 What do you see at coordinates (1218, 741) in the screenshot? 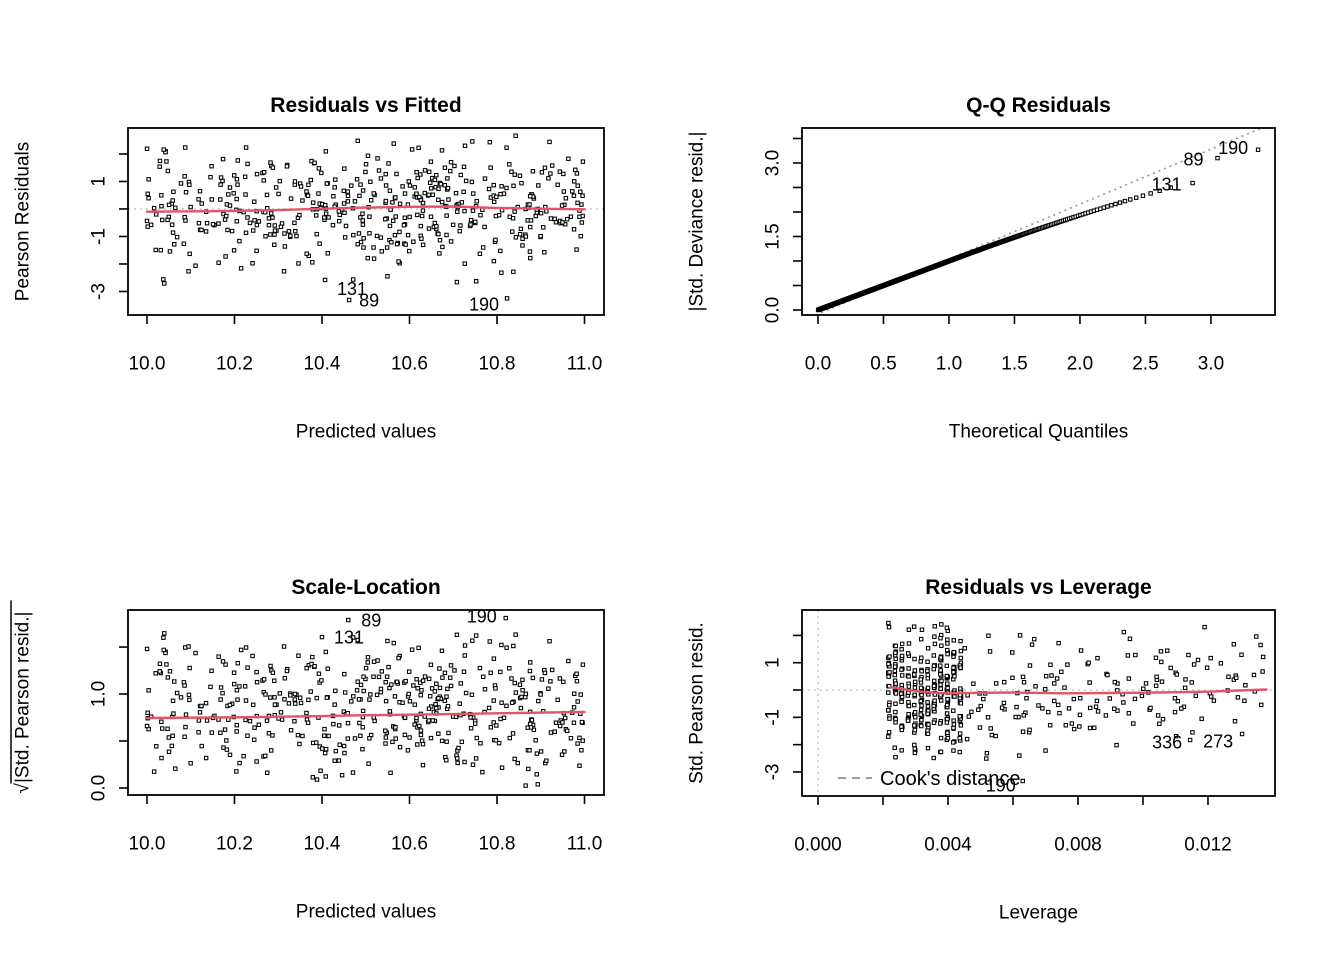
I see `outlier-label: 273` at bounding box center [1218, 741].